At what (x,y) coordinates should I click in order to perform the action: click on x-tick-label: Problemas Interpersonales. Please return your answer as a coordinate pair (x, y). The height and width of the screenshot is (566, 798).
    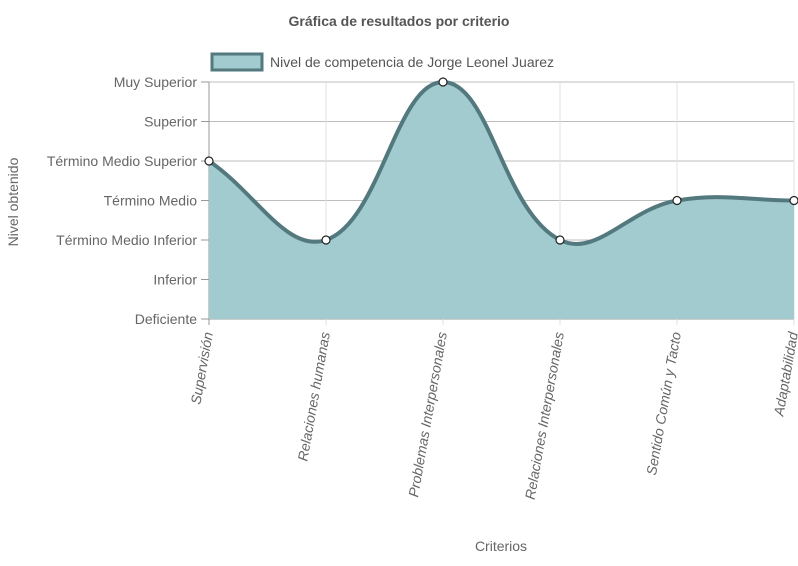
    Looking at the image, I should click on (427, 415).